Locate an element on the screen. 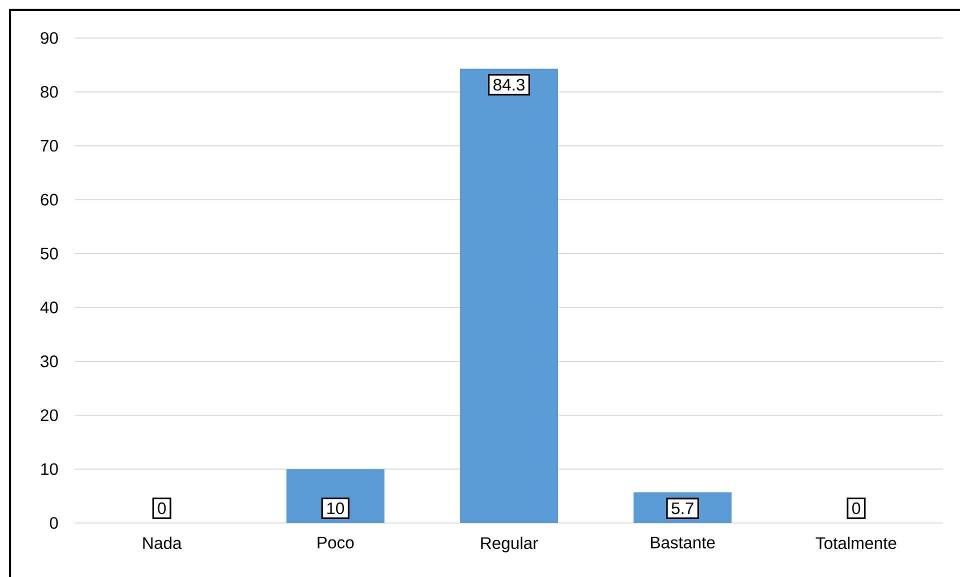  y-tick-label: 30 is located at coordinates (49, 361).